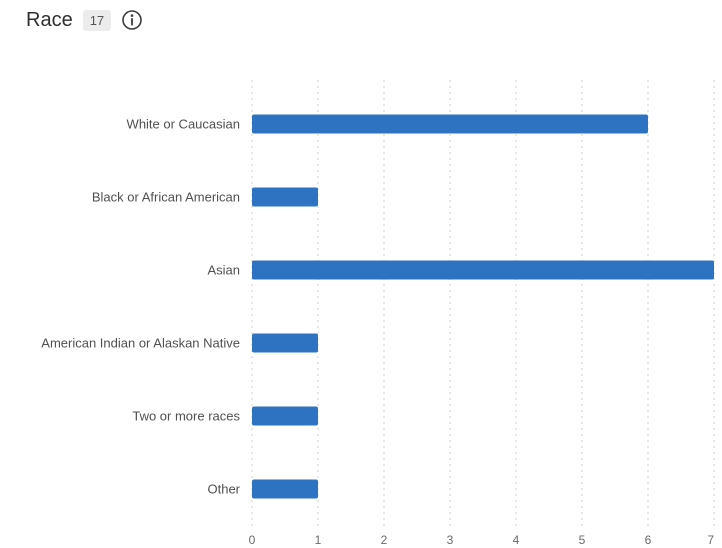 This screenshot has height=548, width=722. I want to click on x-tick-labels: 0 1 2 3 4 5 6 7, so click(482, 540).